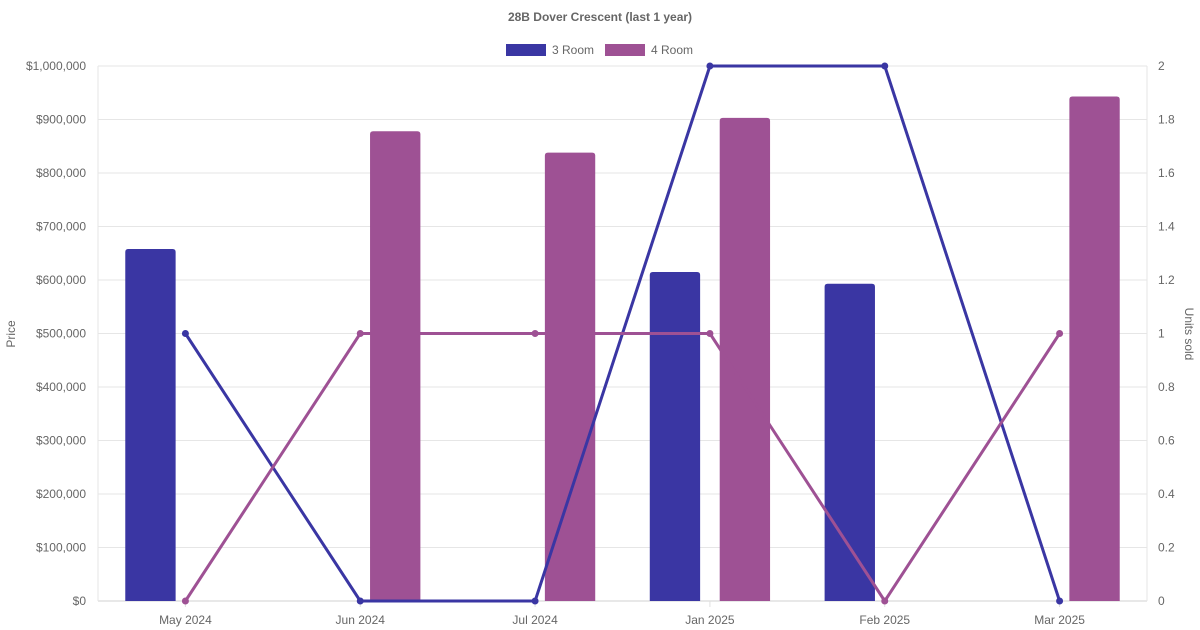 The image size is (1200, 630). I want to click on y-tick-label: $100,000, so click(61, 548).